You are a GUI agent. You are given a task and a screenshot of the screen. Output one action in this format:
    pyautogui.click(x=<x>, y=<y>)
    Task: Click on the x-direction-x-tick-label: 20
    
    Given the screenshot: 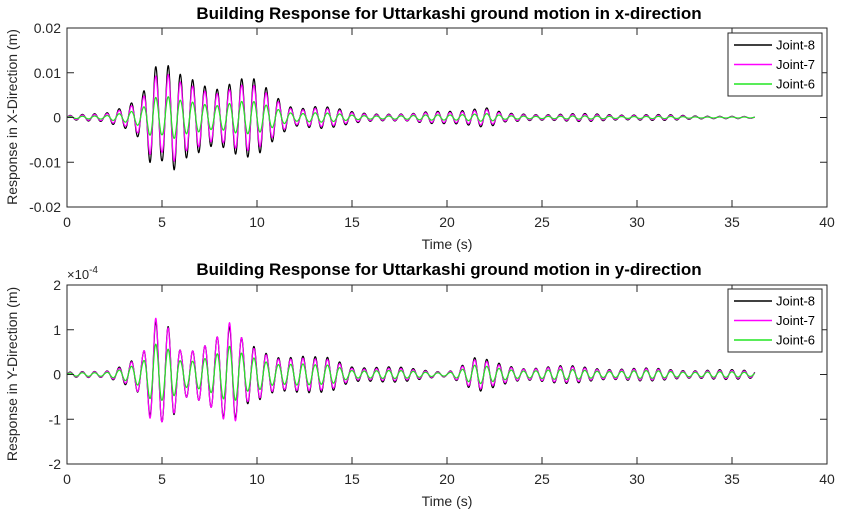 What is the action you would take?
    pyautogui.click(x=447, y=222)
    